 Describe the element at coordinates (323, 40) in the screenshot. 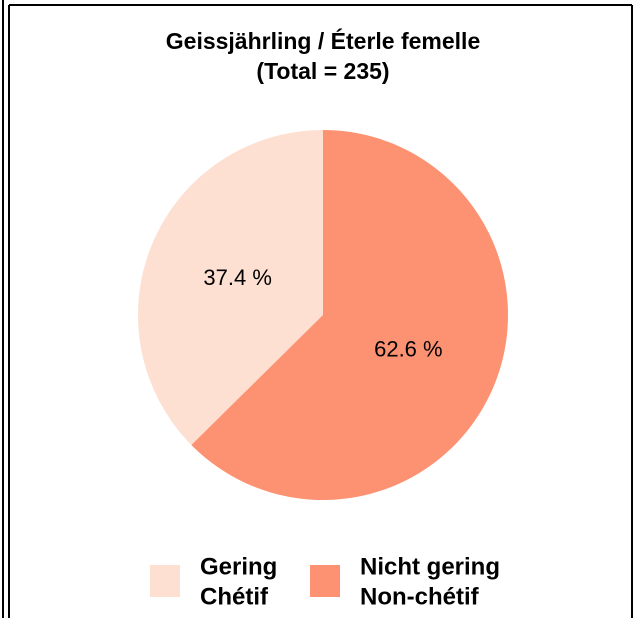

I see `chart-title: Geissjährling / Éterle femelle` at that location.